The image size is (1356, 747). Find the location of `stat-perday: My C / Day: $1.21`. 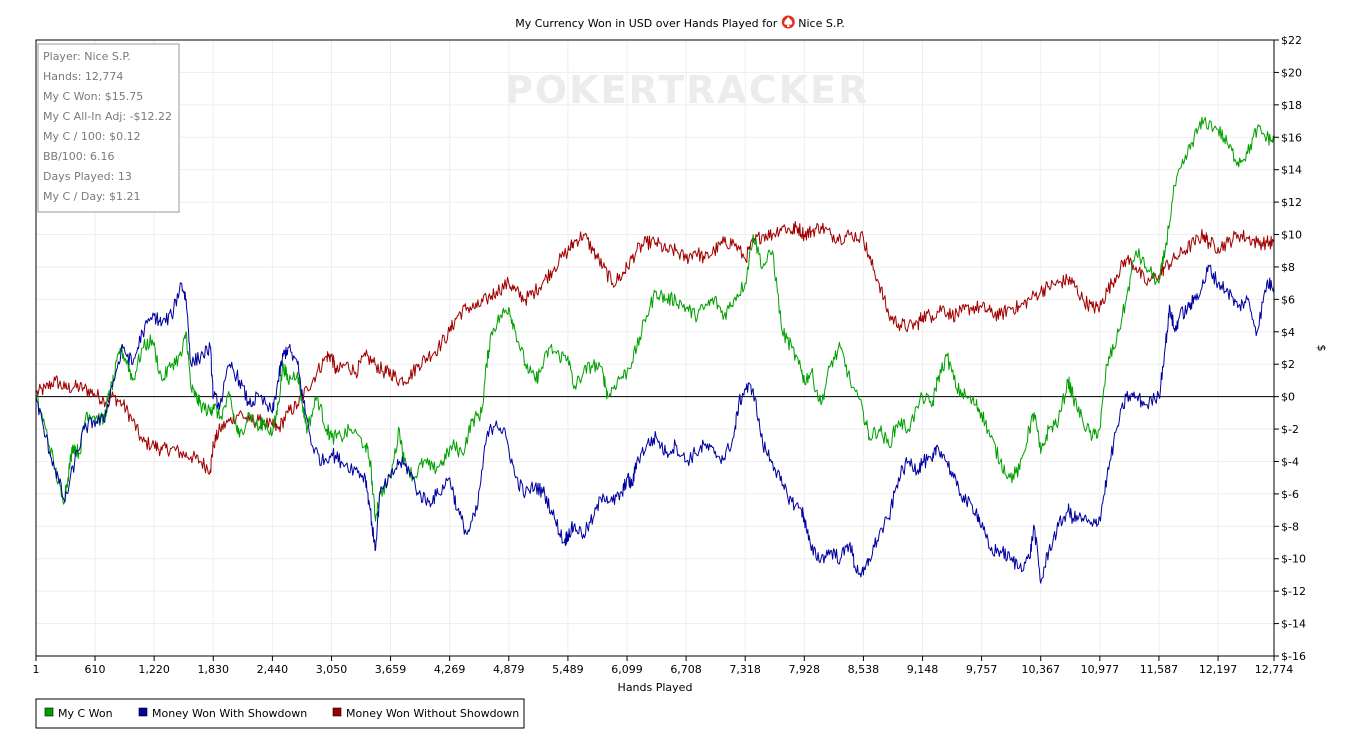

stat-perday: My C / Day: $1.21 is located at coordinates (92, 196).